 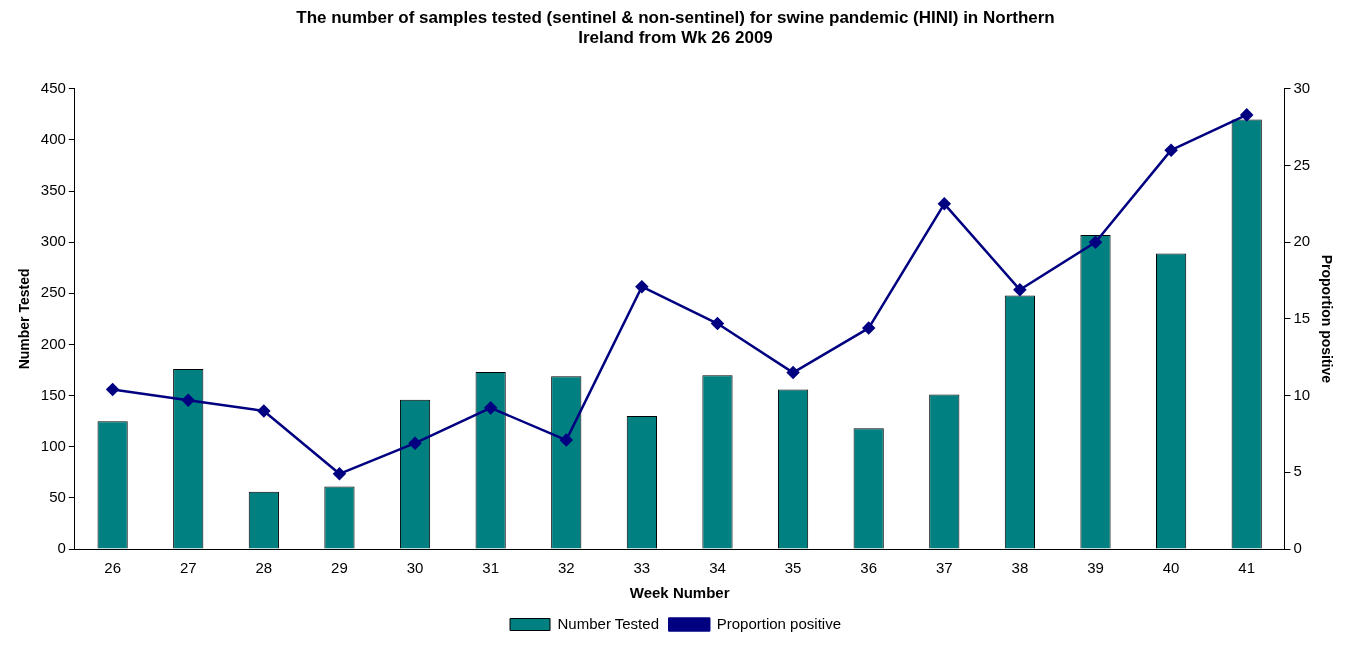 What do you see at coordinates (1302, 241) in the screenshot?
I see `y2-tick-label: 20` at bounding box center [1302, 241].